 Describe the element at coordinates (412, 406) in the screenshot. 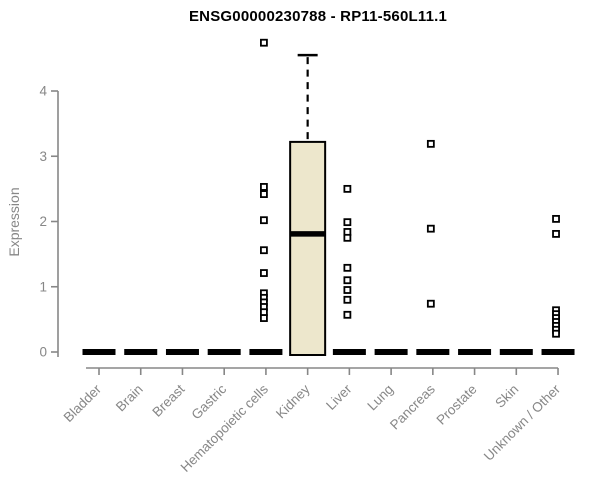

I see `x-tick-label: Pancreas` at that location.